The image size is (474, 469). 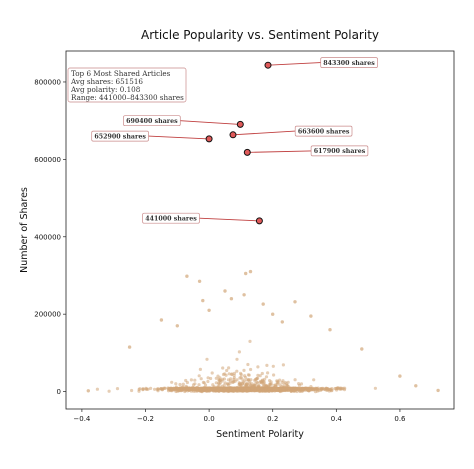 What do you see at coordinates (127, 97) in the screenshot?
I see `info-line-range: Range: 441000–843300 shares` at bounding box center [127, 97].